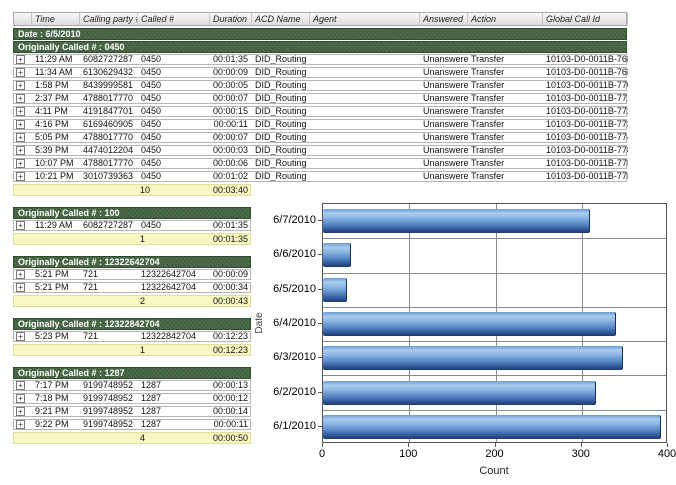 The image size is (676, 485). I want to click on group-summary-row: 10 00:03:40, so click(132, 190).